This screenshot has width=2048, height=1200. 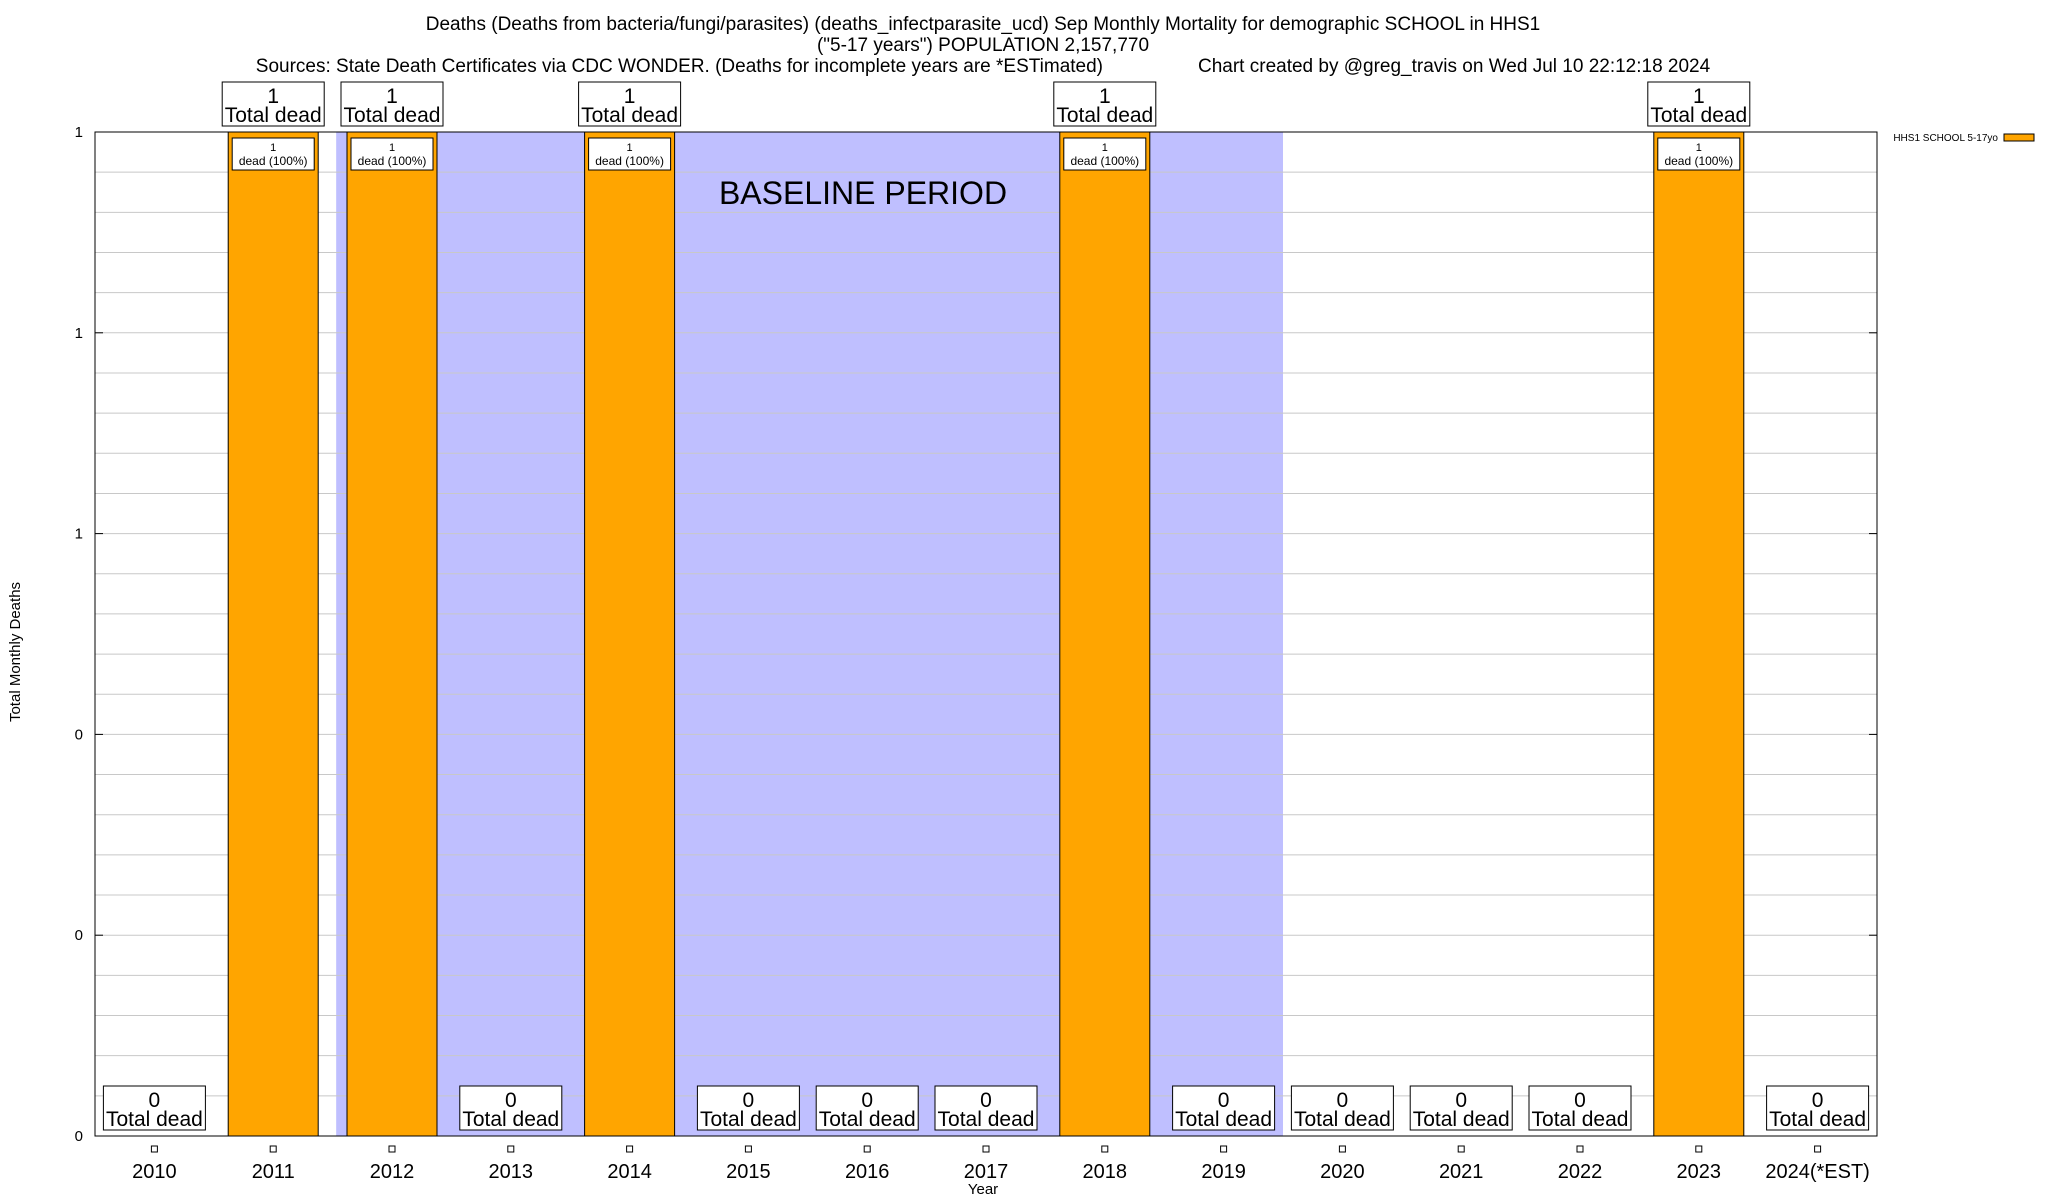 What do you see at coordinates (1461, 1172) in the screenshot?
I see `x-tick-label: 2021` at bounding box center [1461, 1172].